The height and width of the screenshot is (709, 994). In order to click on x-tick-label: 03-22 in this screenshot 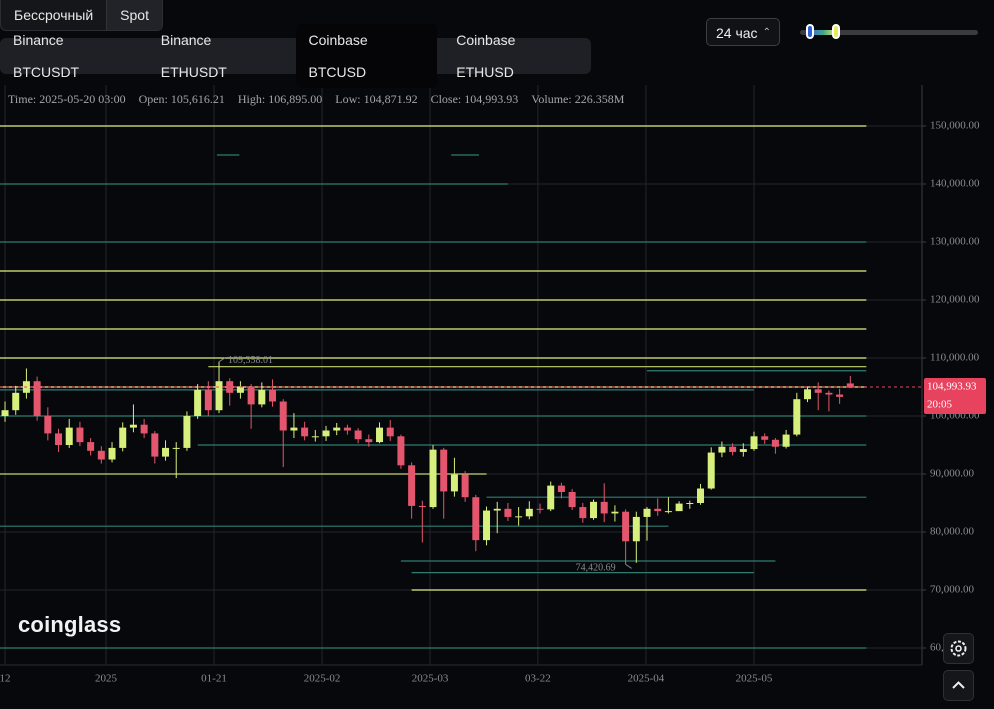, I will do `click(538, 679)`.